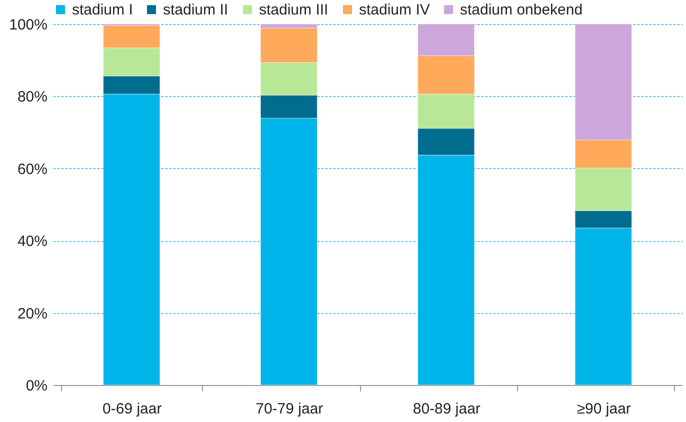  Describe the element at coordinates (195, 10) in the screenshot. I see `legend-label: stadium II` at that location.